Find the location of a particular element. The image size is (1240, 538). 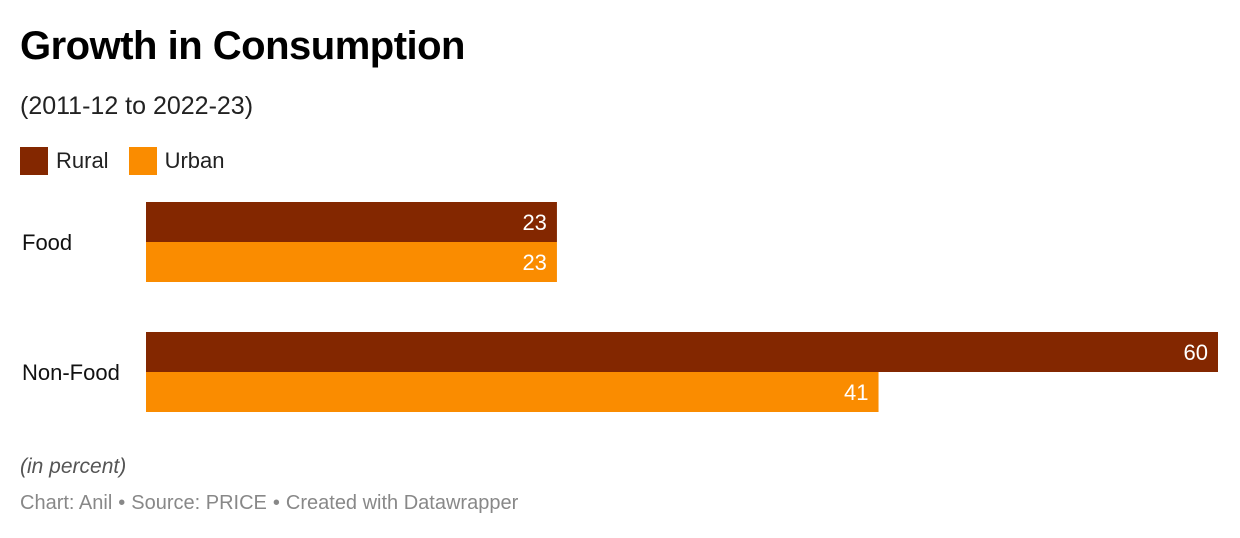

data-label: 60 is located at coordinates (1196, 352).